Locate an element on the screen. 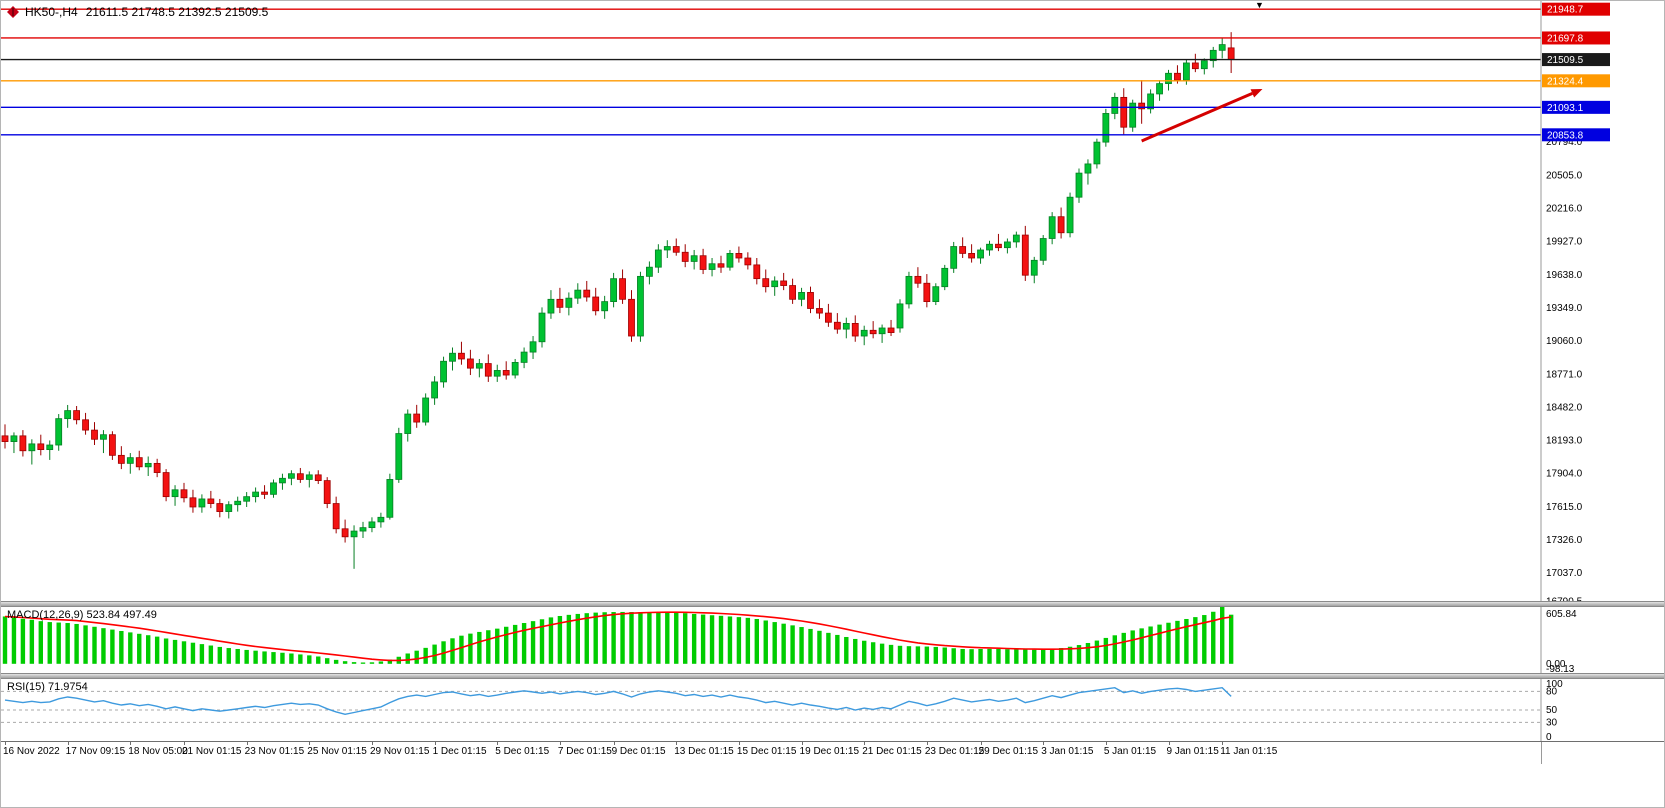 The height and width of the screenshot is (808, 1665). rsi-axis-label: 30 is located at coordinates (1552, 722).